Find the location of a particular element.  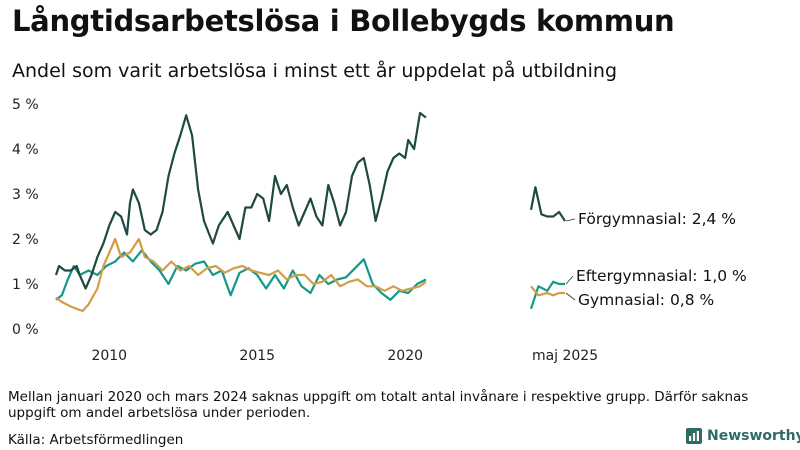

x-tick-label: 2020 is located at coordinates (405, 356).